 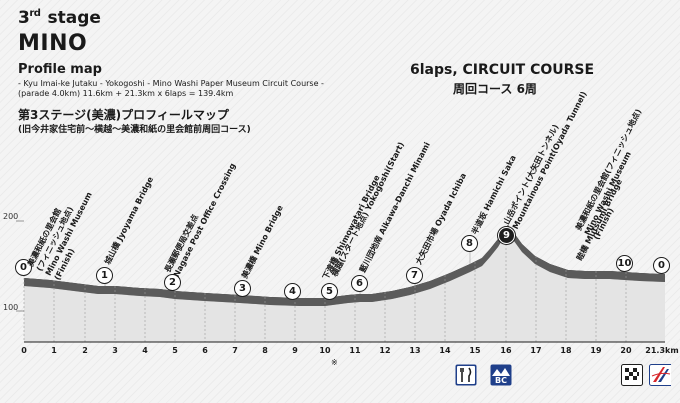 I want to click on marker-8: 8, so click(x=469, y=243).